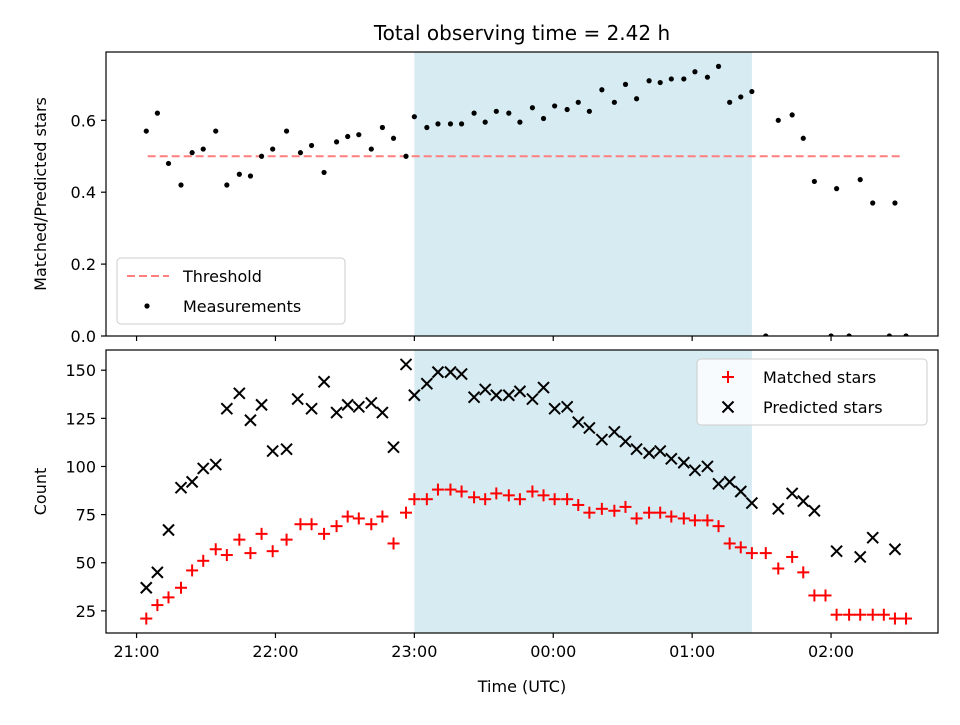 The width and height of the screenshot is (960, 725). I want to click on point-x-7-b, so click(227, 408).